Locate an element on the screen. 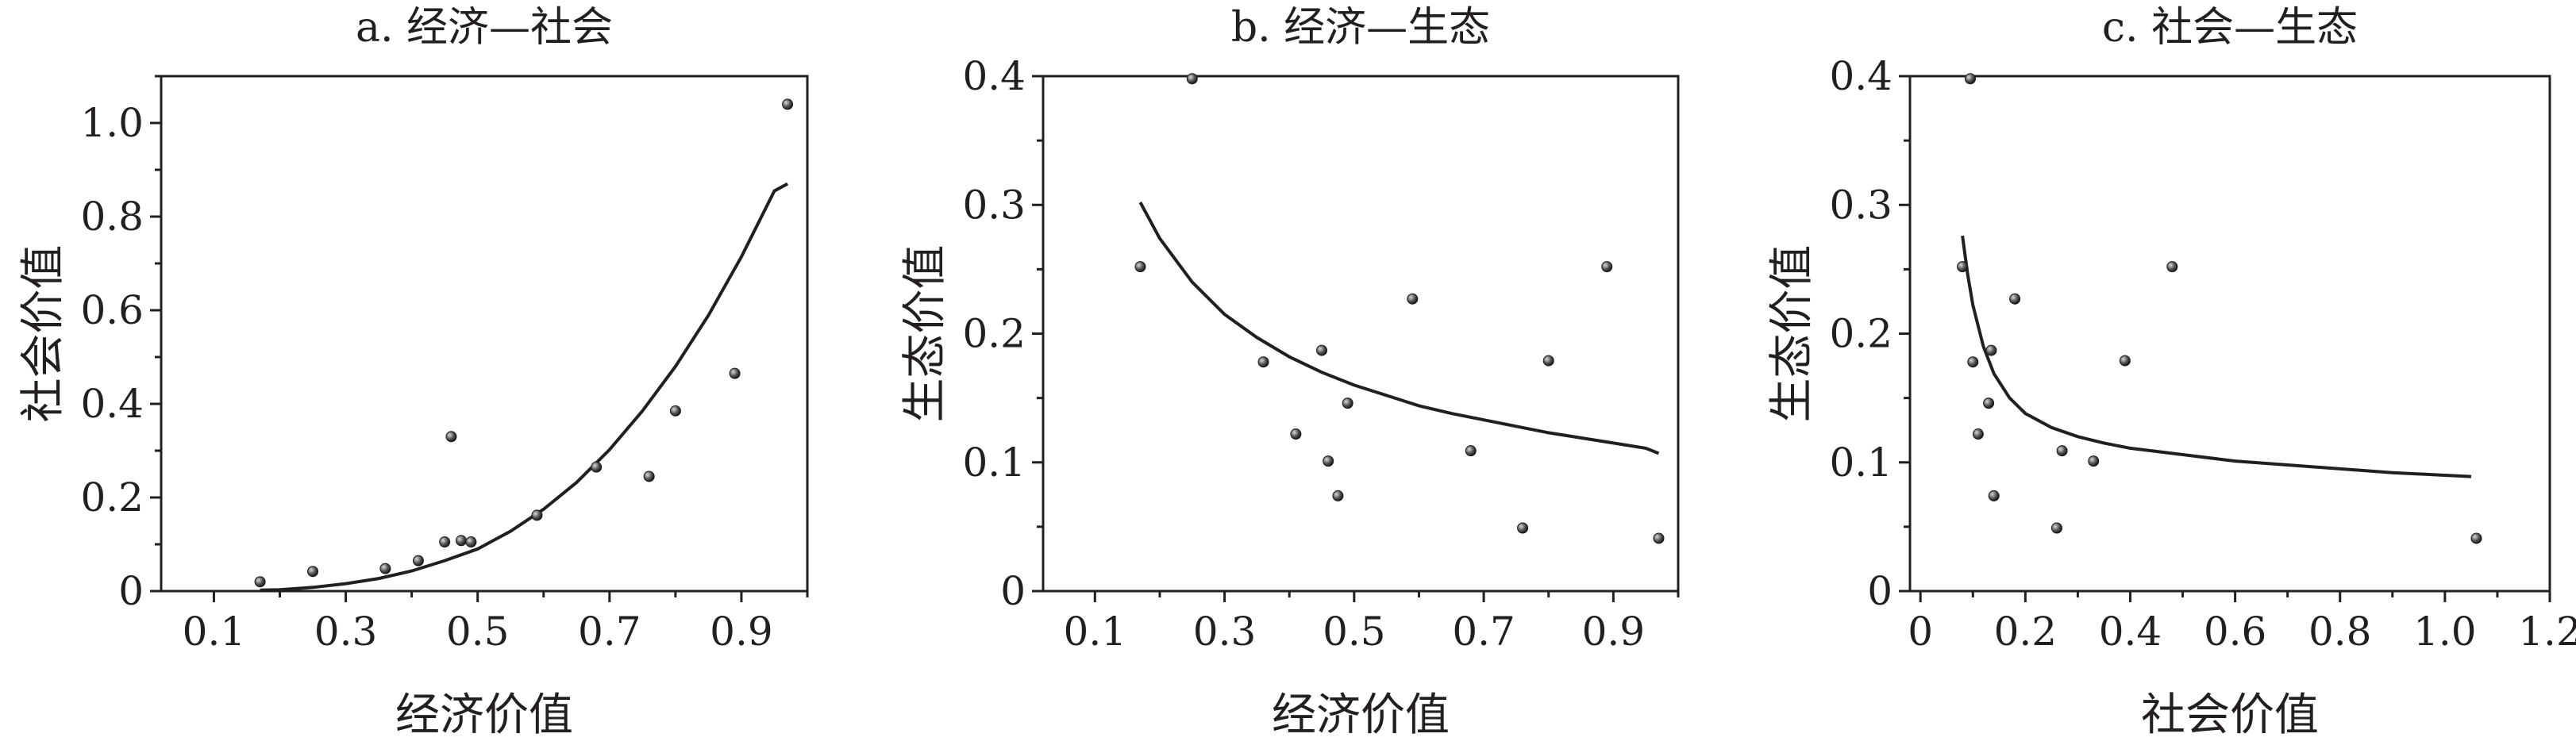 This screenshot has height=749, width=2576. panel-b-y-tick-label: 0.1 is located at coordinates (994, 463).